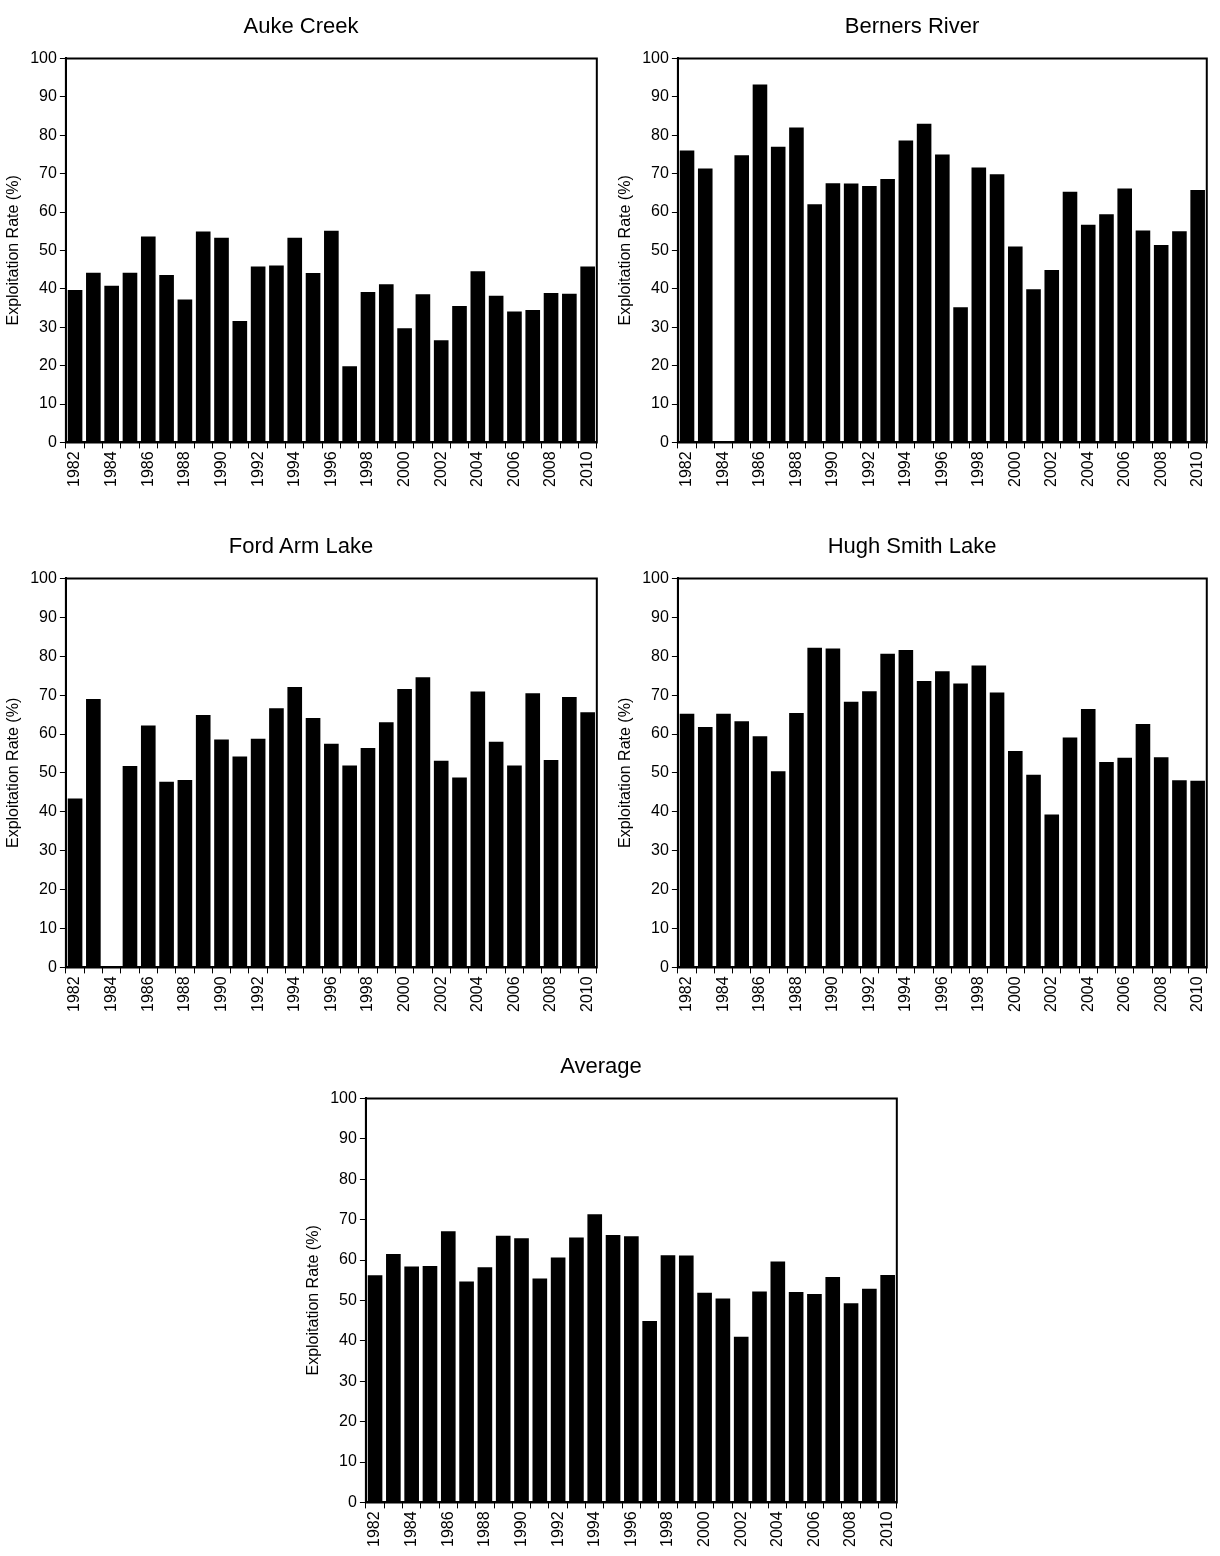 The image size is (1220, 1556). Describe the element at coordinates (301, 26) in the screenshot. I see `chart-title: Auke Creek` at that location.